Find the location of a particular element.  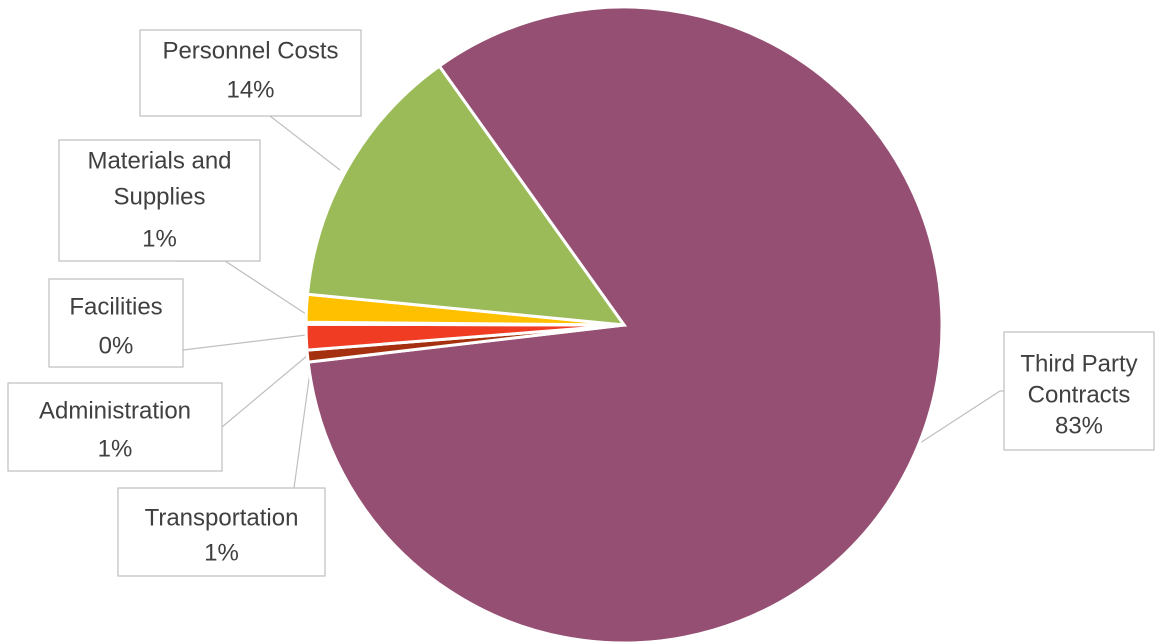

data-label-percent: 0% is located at coordinates (116, 345).